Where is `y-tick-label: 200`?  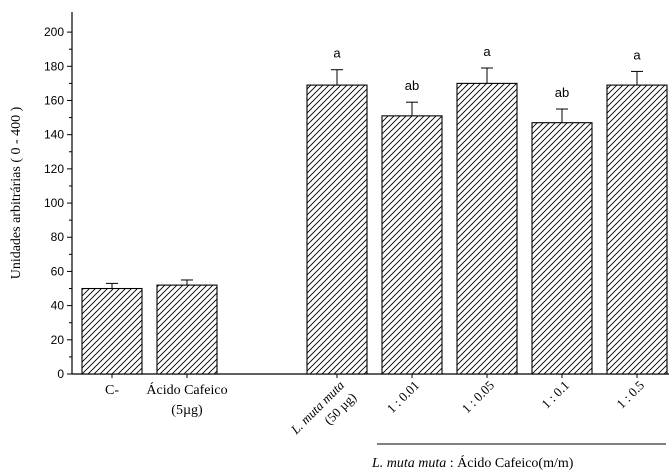
y-tick-label: 200 is located at coordinates (54, 32).